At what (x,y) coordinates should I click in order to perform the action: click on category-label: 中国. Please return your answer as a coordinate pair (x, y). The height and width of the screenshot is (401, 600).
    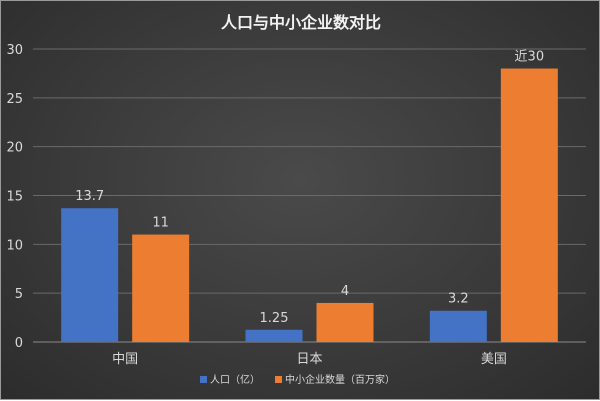
    Looking at the image, I should click on (125, 359).